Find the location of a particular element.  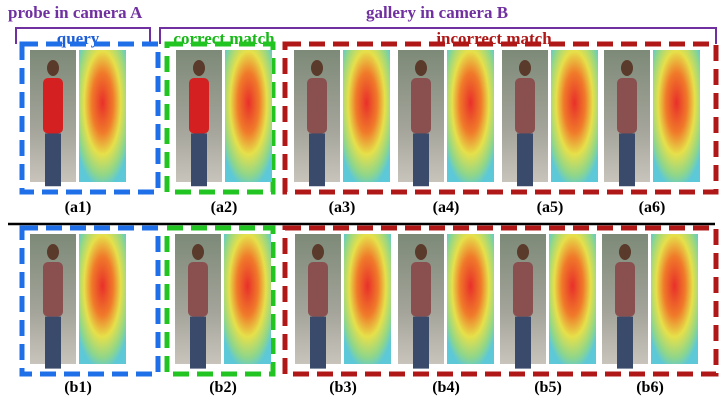

sub-label: (b5) is located at coordinates (548, 387).